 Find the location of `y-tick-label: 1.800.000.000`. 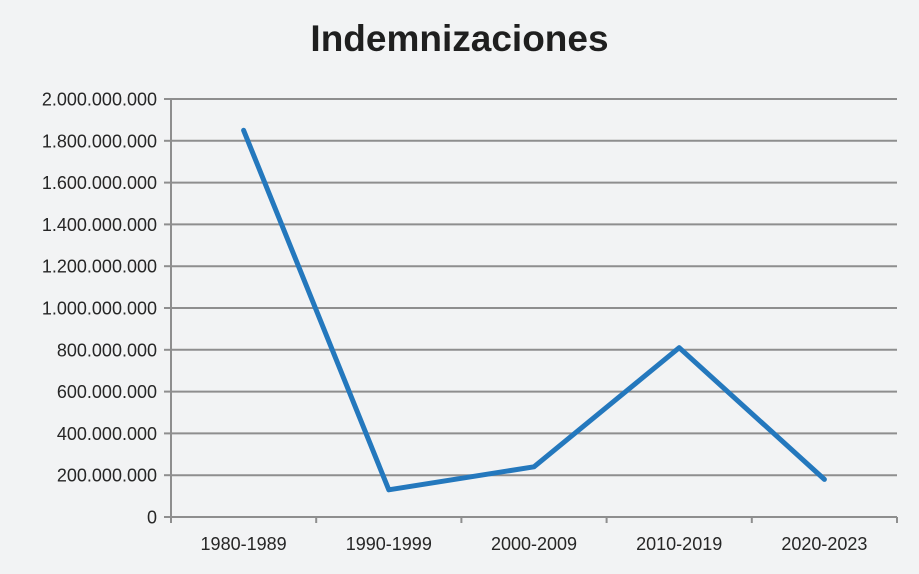

y-tick-label: 1.800.000.000 is located at coordinates (99, 141).